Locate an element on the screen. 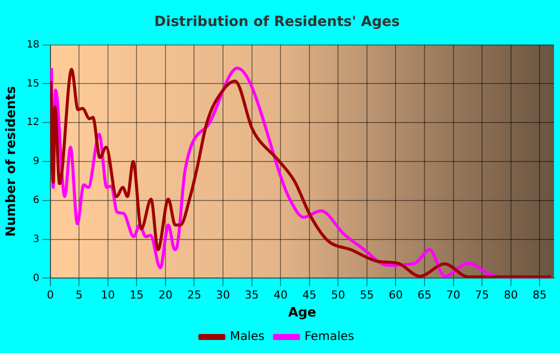 This screenshot has height=353, width=560. x-tick-label: 0 is located at coordinates (50, 295).